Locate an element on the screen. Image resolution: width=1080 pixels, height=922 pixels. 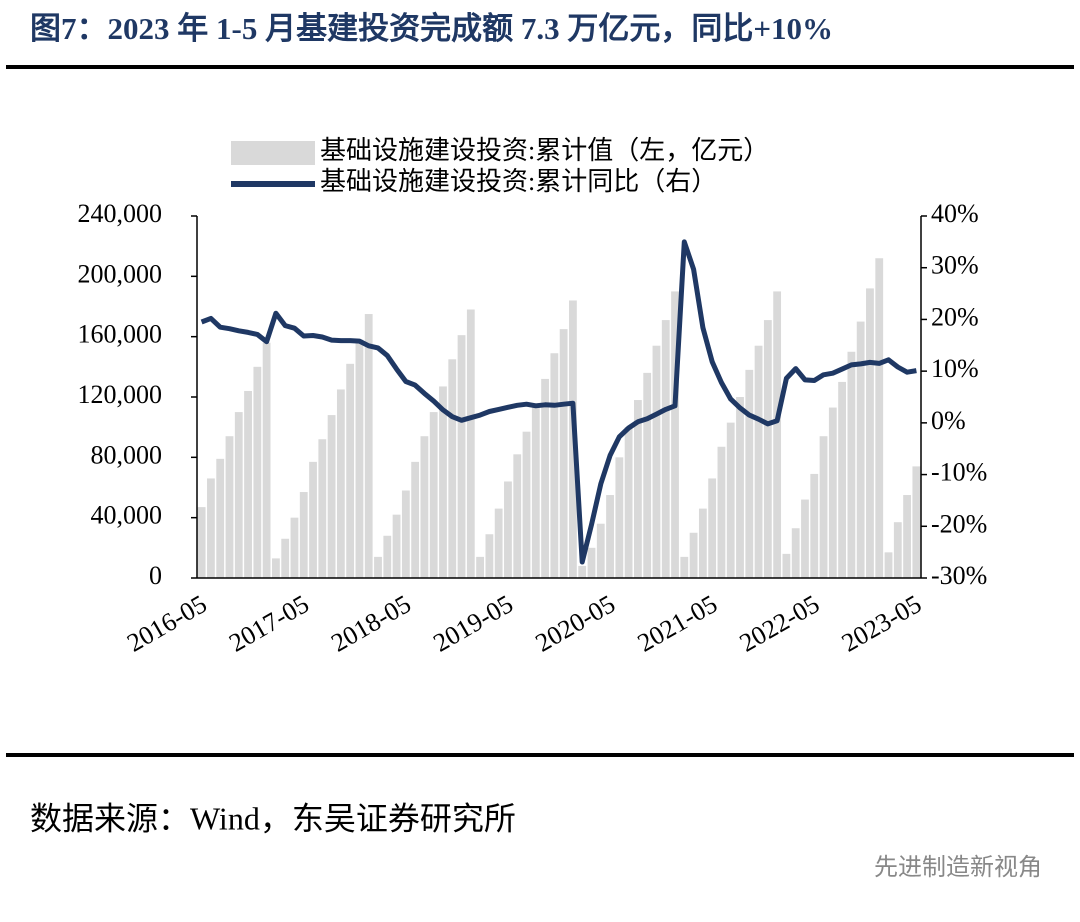
y-tick-label: 40,000 is located at coordinates (127, 515).